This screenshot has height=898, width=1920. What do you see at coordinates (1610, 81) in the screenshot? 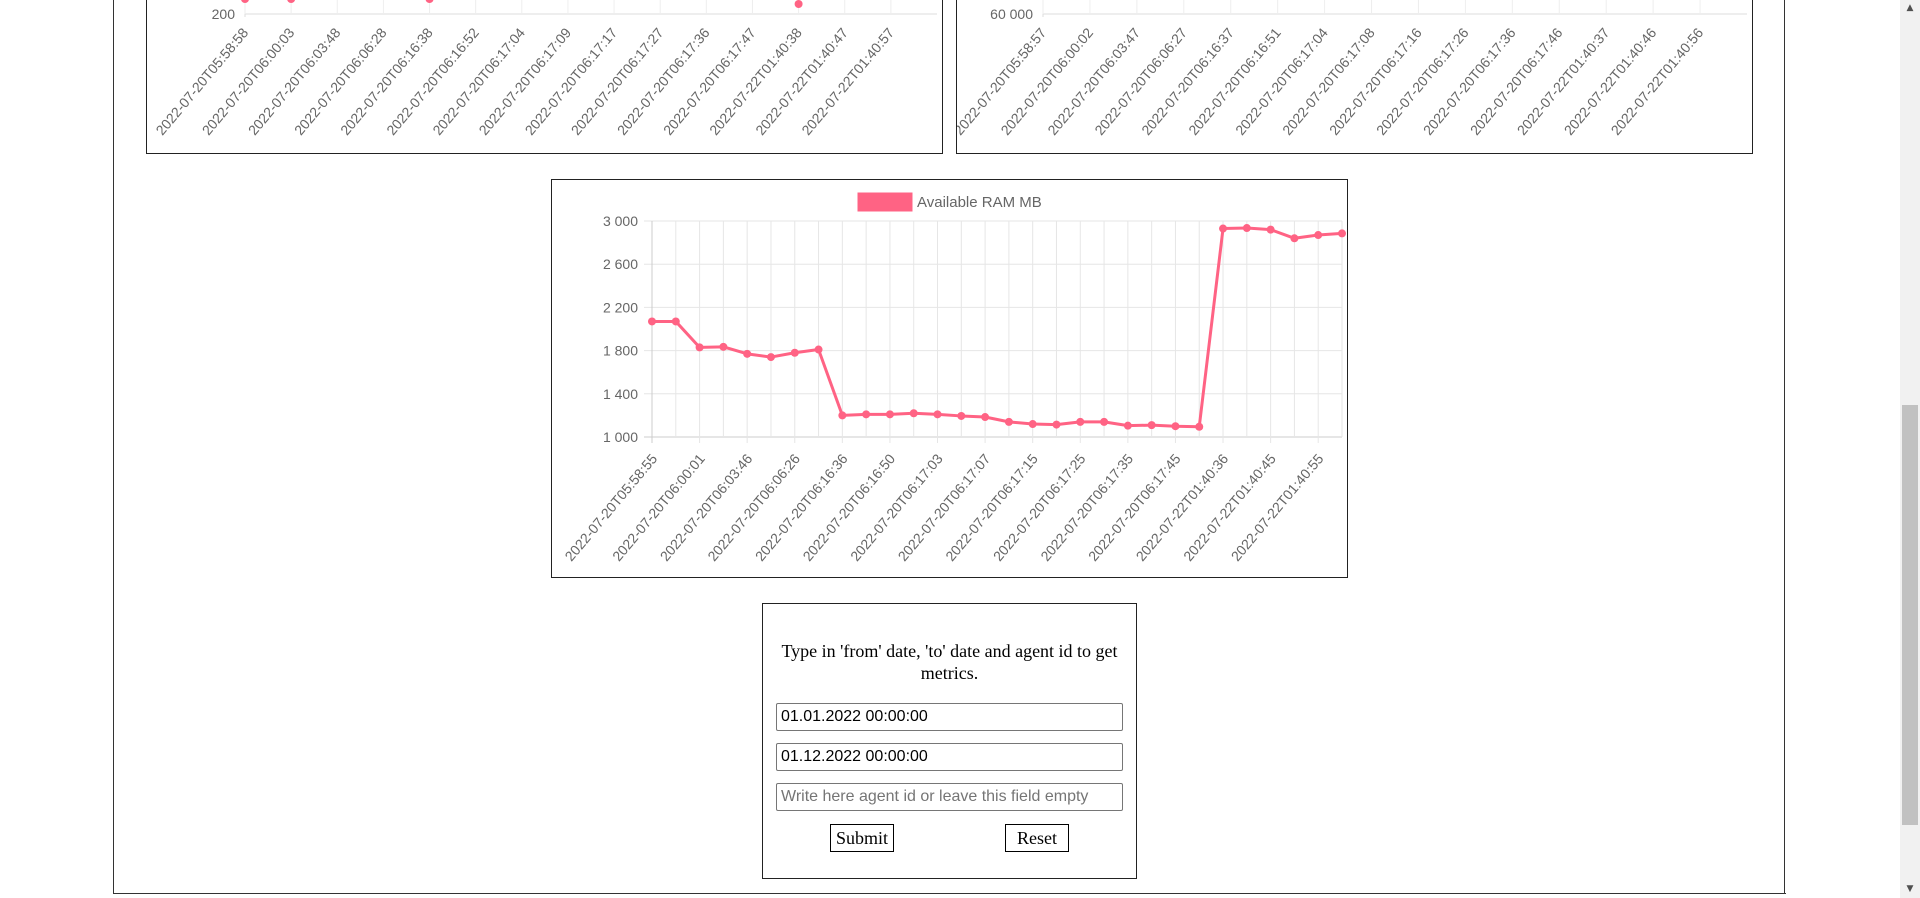
I see `x-tick-label: 2022-07-22T01:40:46` at bounding box center [1610, 81].